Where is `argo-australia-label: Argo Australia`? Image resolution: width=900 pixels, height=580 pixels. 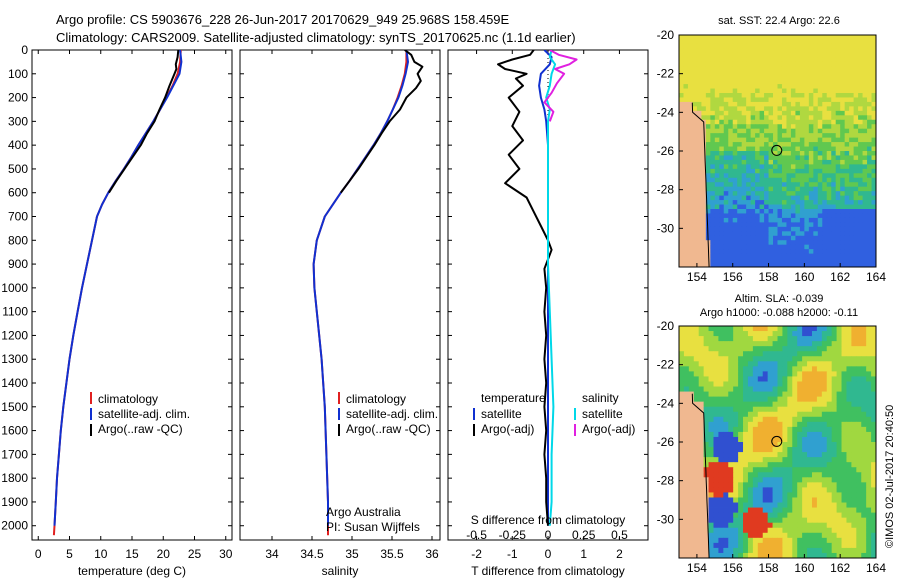 argo-australia-label: Argo Australia is located at coordinates (363, 512).